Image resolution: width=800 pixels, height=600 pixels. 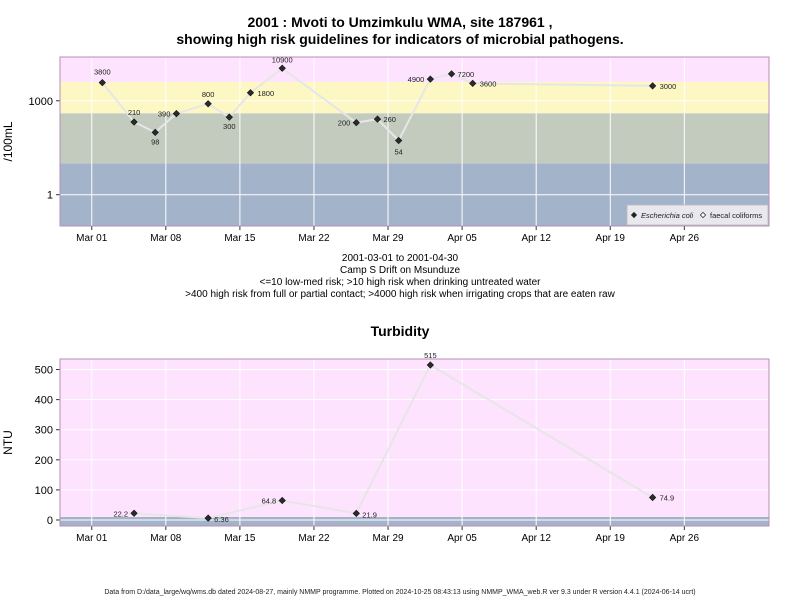 What do you see at coordinates (634, 215) in the screenshot?
I see `ecoli-legend-marker` at bounding box center [634, 215].